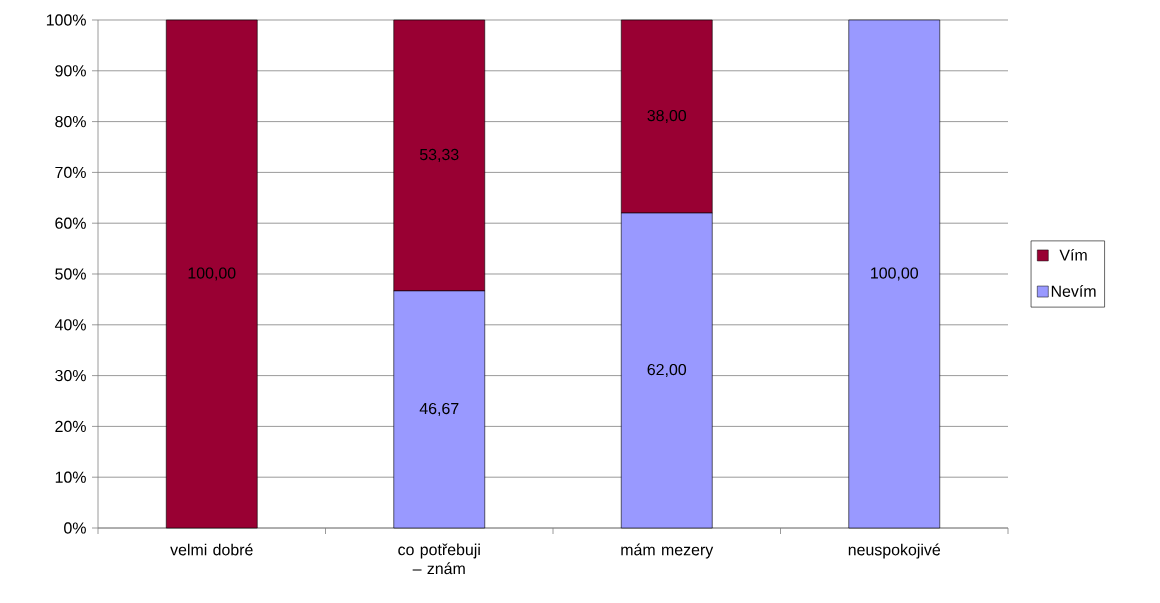 This screenshot has height=603, width=1160. What do you see at coordinates (211, 549) in the screenshot?
I see `x-tick-label: velmi dobré` at bounding box center [211, 549].